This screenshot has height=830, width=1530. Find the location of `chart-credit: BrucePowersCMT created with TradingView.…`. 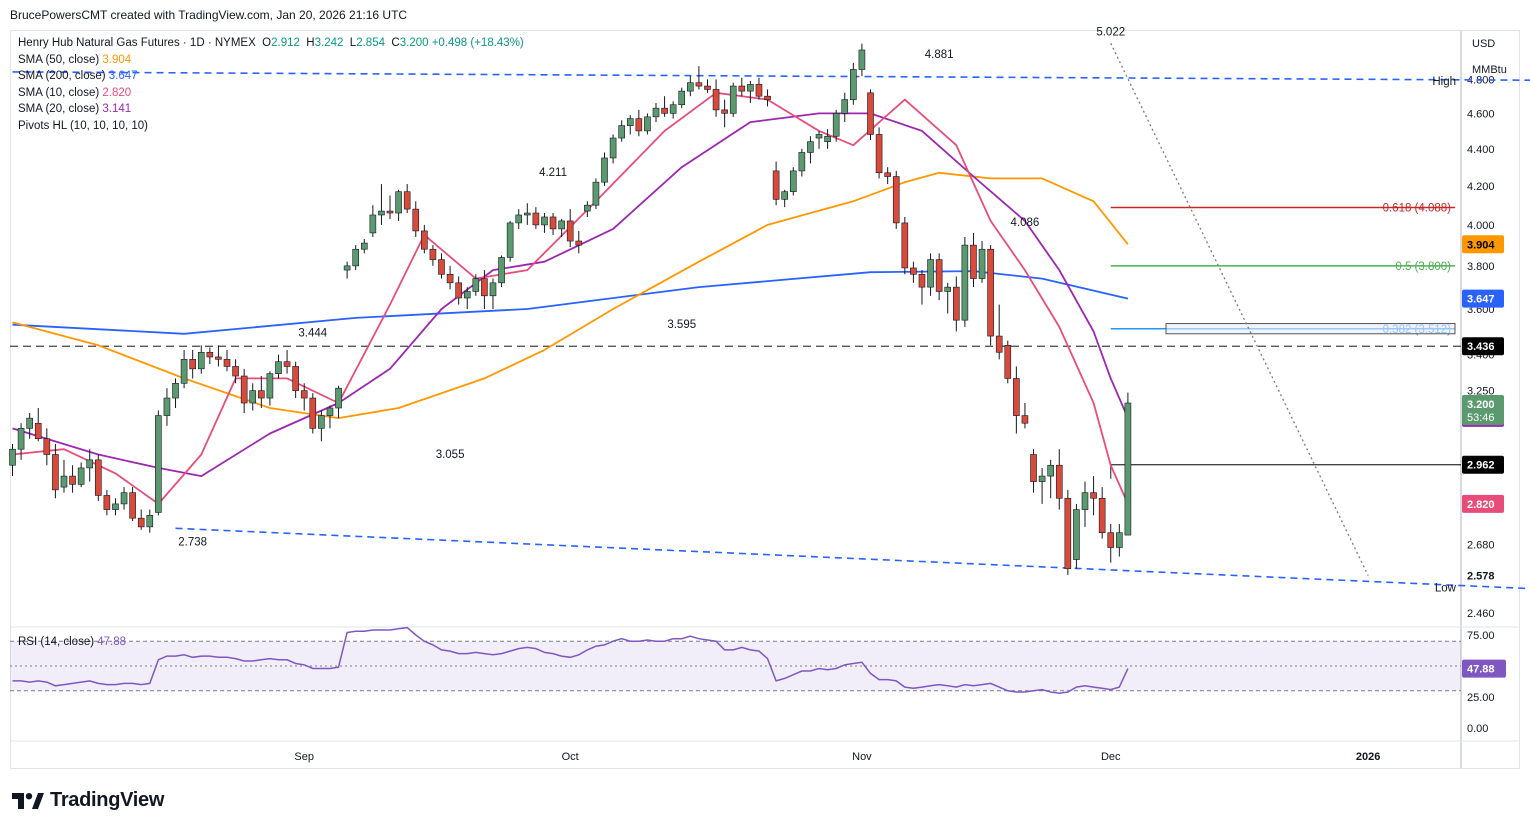

chart-credit: BrucePowersCMT created with TradingView.… is located at coordinates (209, 15).